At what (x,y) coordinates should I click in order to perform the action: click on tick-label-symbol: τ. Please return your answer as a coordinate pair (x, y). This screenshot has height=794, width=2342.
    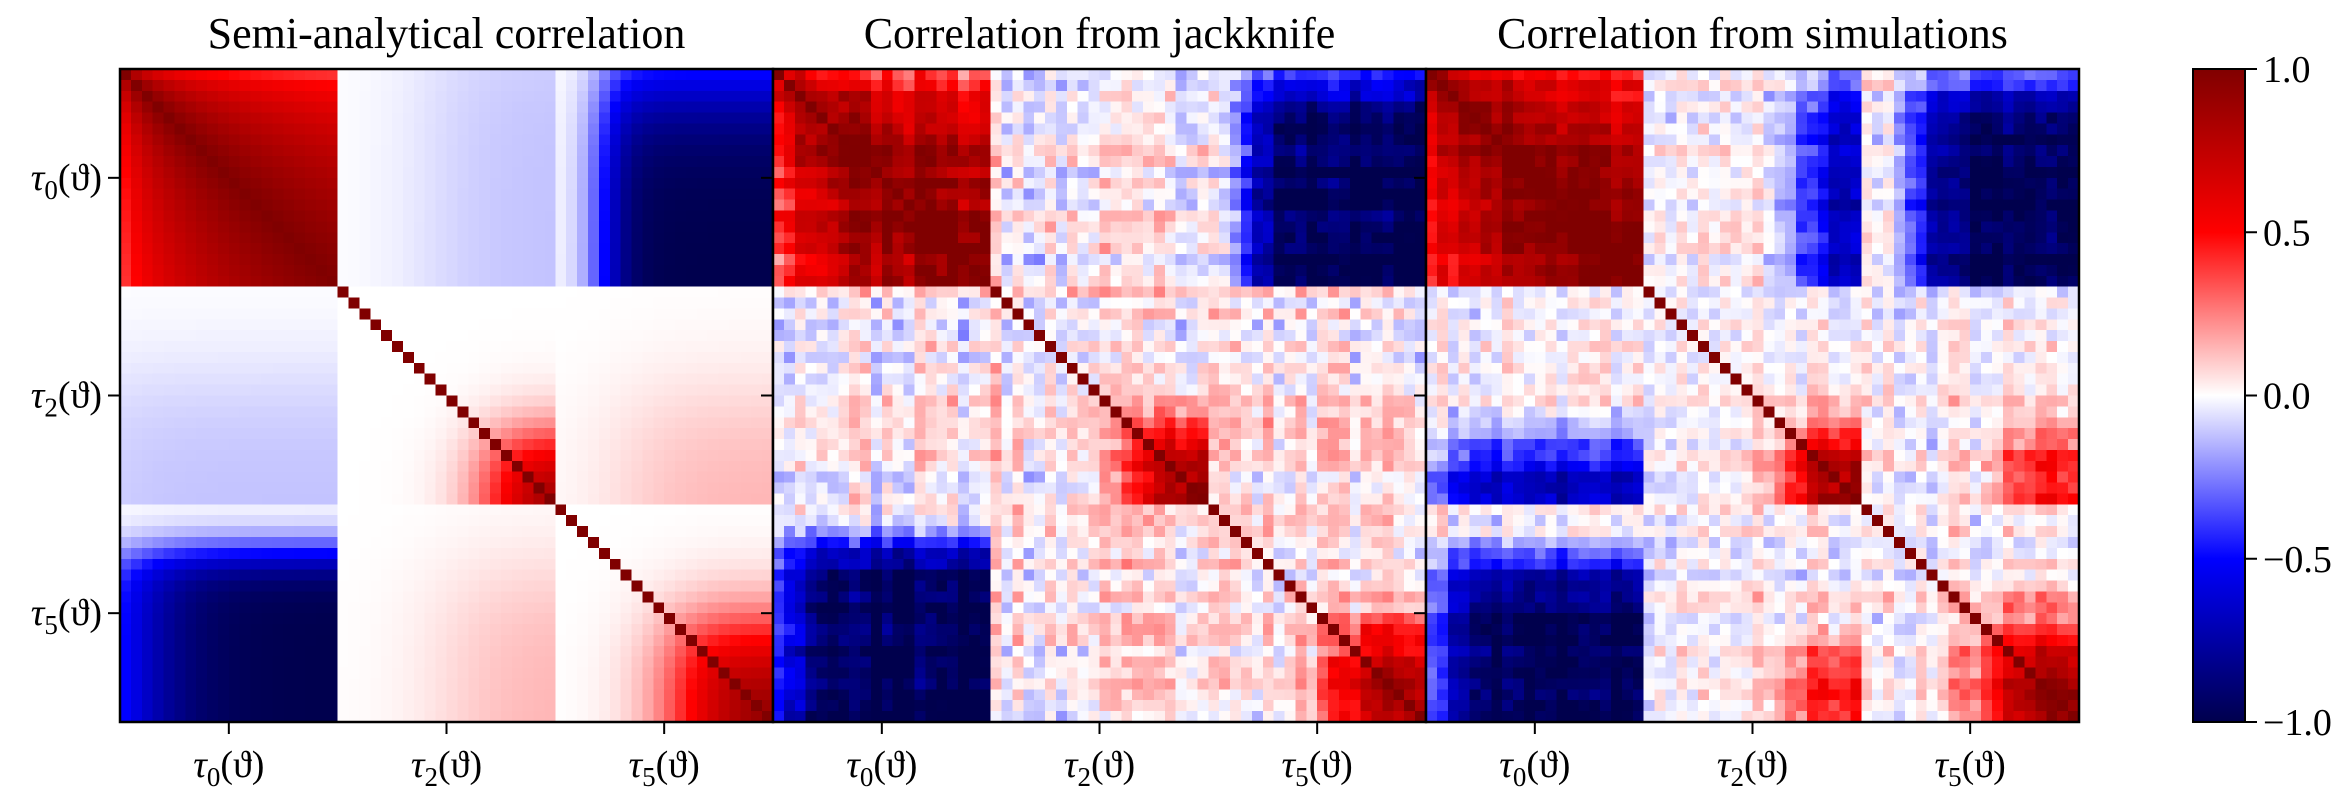
    Looking at the image, I should click on (38, 396).